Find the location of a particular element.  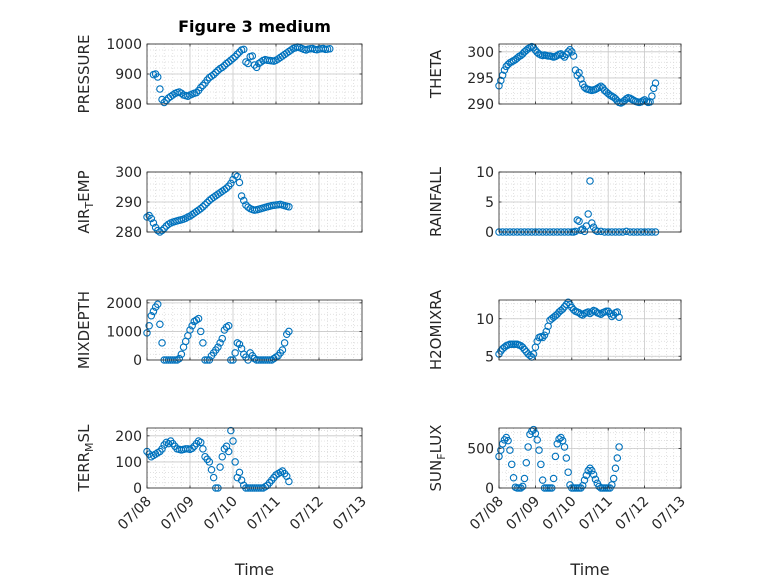

subplot-5: 0 1000 2000 MIXDEPTH is located at coordinates (219, 330).